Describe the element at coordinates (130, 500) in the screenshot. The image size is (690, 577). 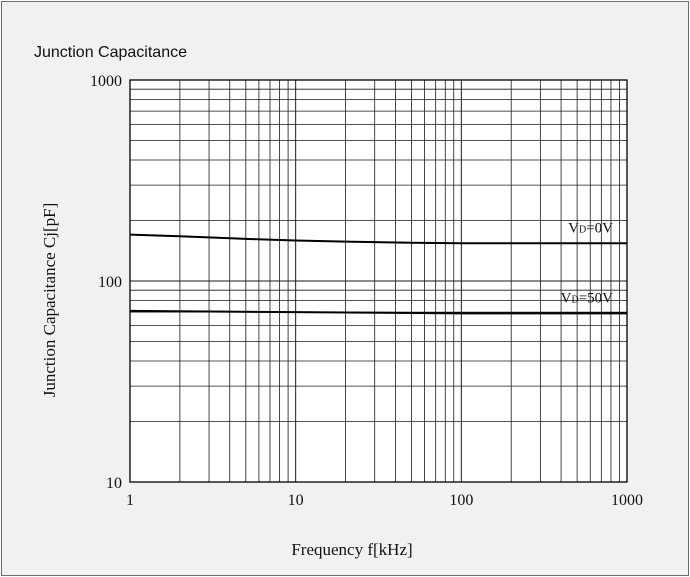
I see `x-tick-label: 1` at that location.